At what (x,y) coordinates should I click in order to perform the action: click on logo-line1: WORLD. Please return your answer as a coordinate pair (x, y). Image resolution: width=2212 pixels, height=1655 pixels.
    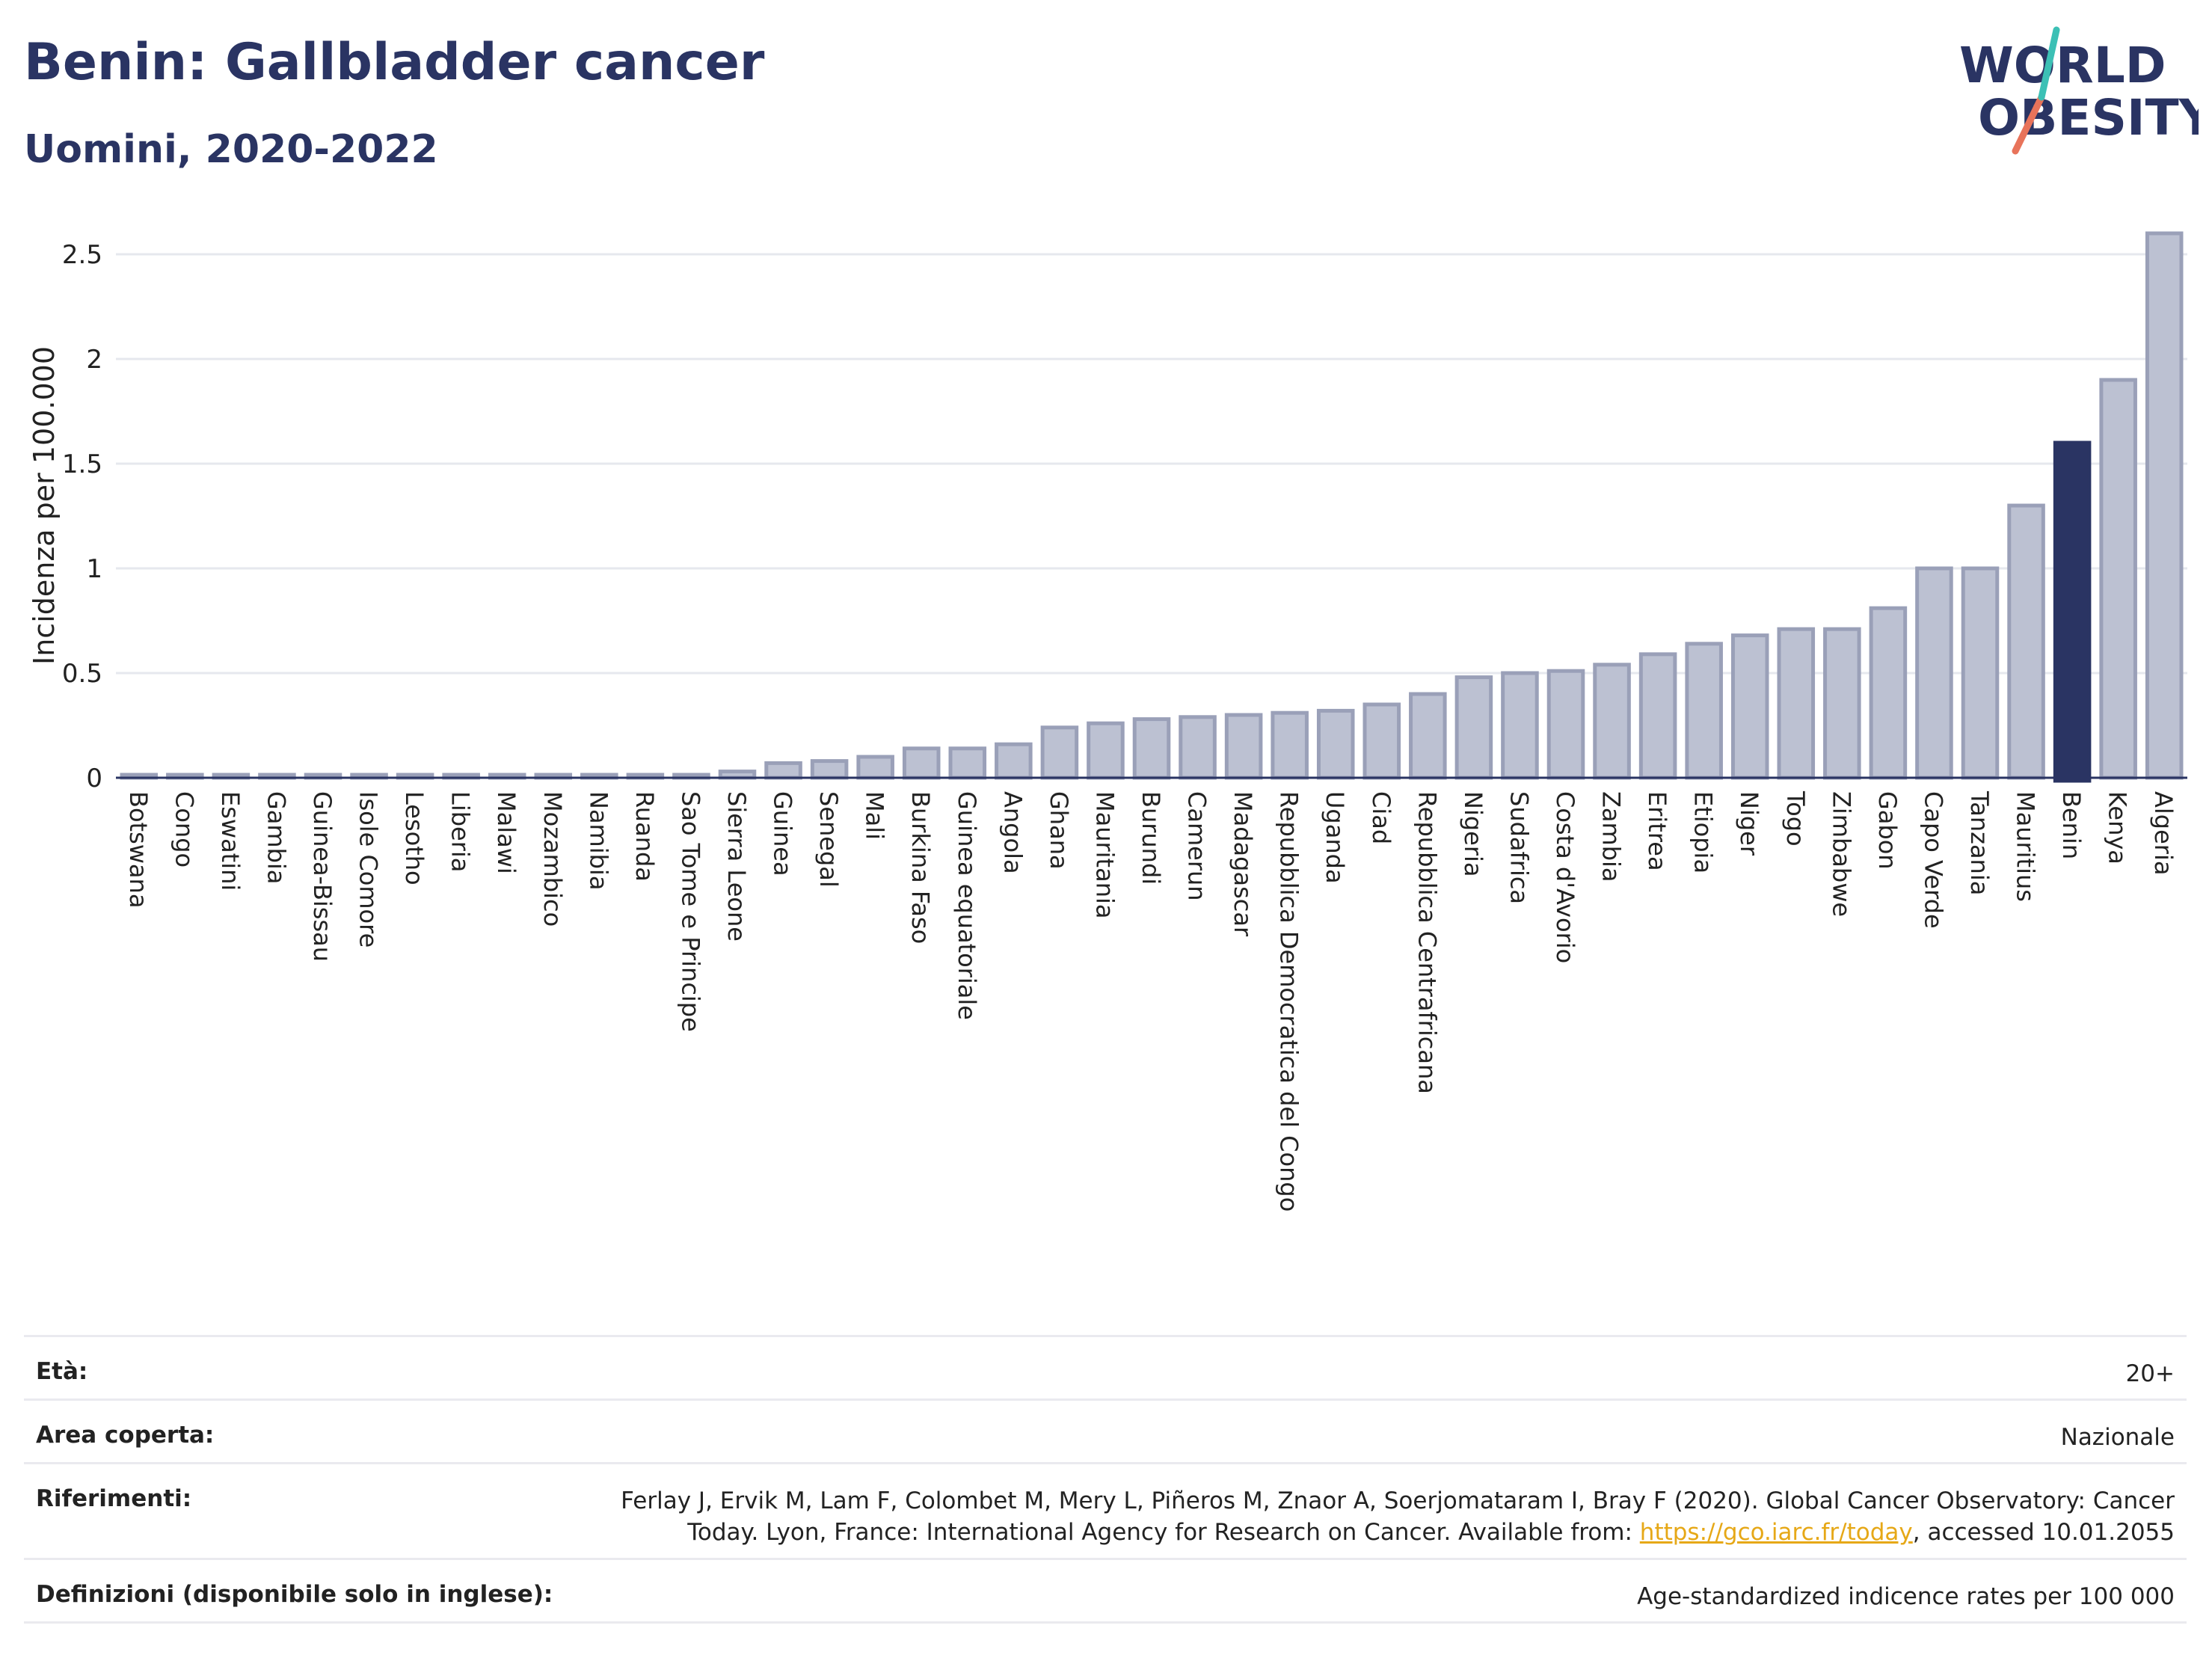
    Looking at the image, I should click on (2062, 65).